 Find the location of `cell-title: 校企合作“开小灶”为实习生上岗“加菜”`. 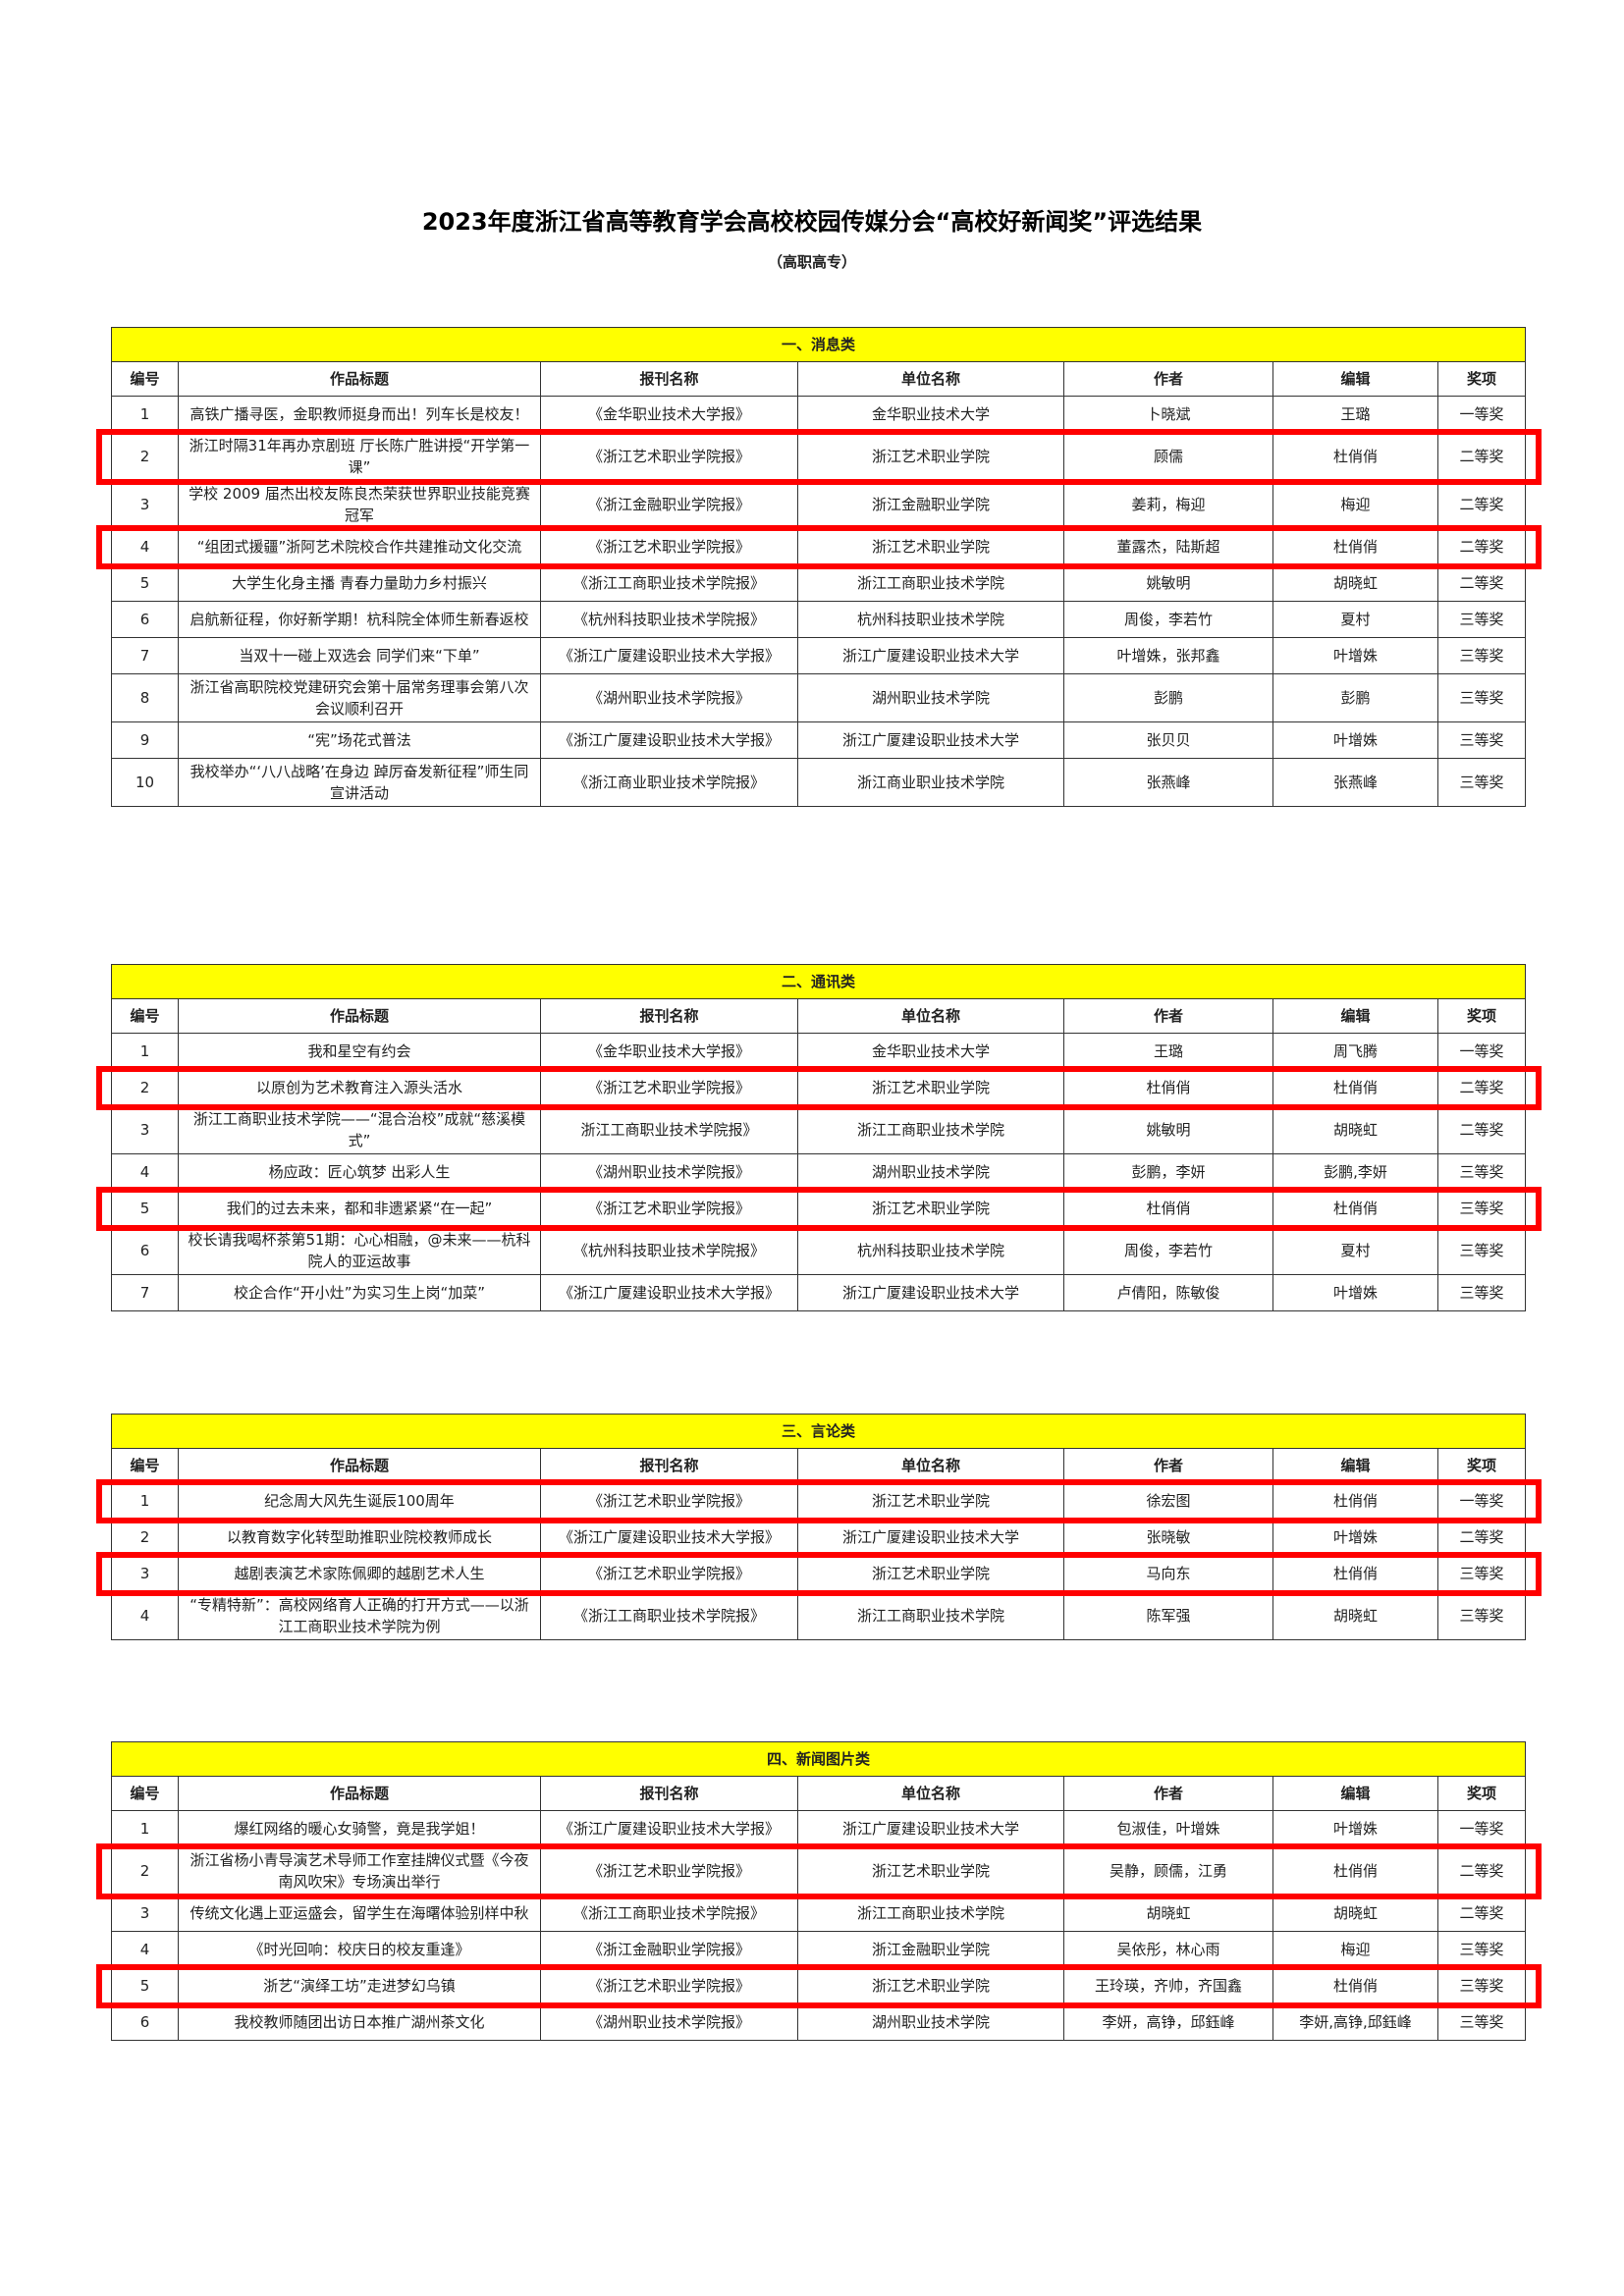

cell-title: 校企合作“开小灶”为实习生上岗“加菜” is located at coordinates (359, 1293).